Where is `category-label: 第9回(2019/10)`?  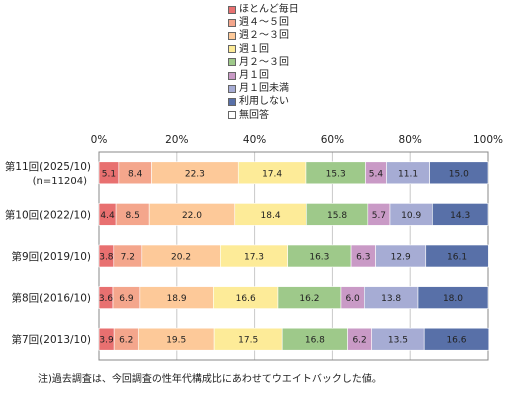 category-label: 第9回(2019/10) is located at coordinates (52, 256).